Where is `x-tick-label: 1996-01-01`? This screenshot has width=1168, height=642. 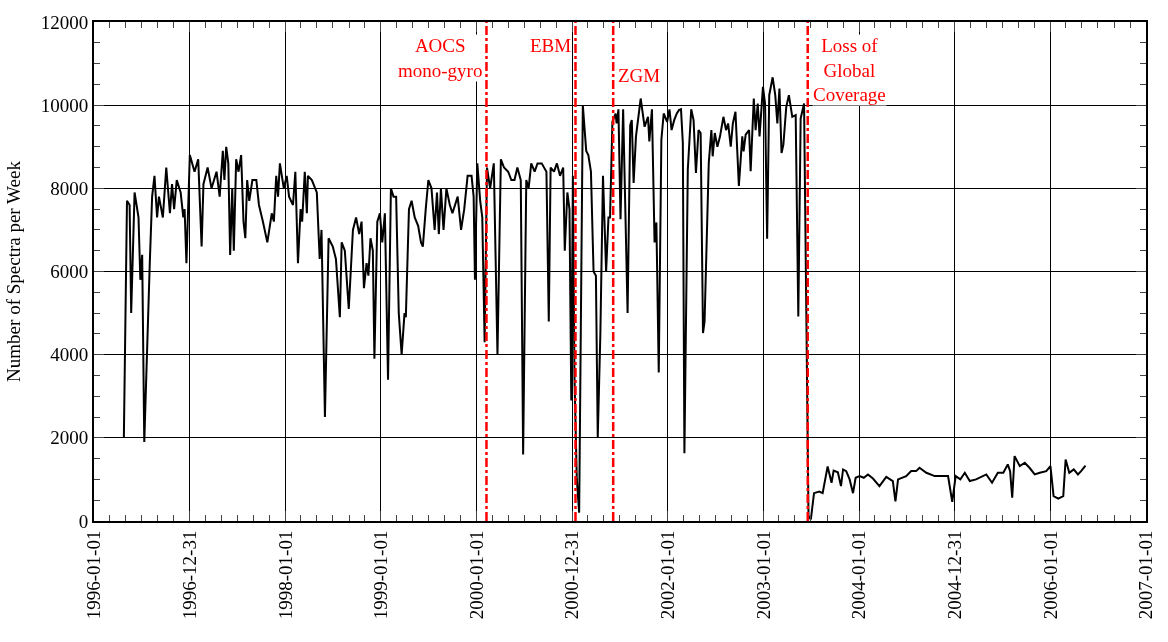 x-tick-label: 1996-01-01 is located at coordinates (94, 575).